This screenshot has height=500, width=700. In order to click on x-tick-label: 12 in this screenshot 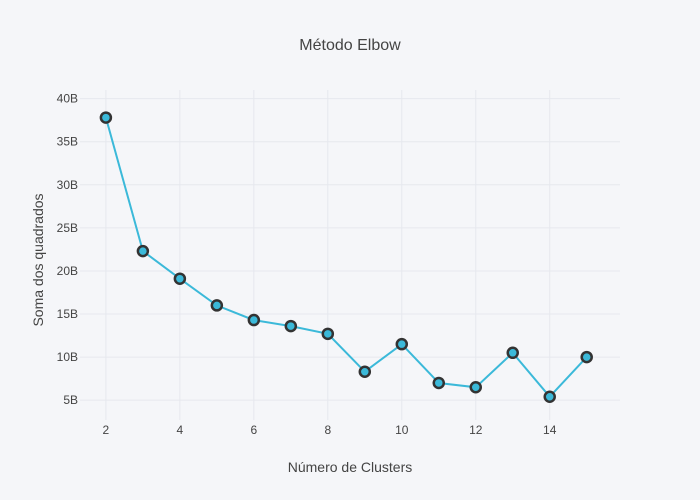, I will do `click(476, 430)`.